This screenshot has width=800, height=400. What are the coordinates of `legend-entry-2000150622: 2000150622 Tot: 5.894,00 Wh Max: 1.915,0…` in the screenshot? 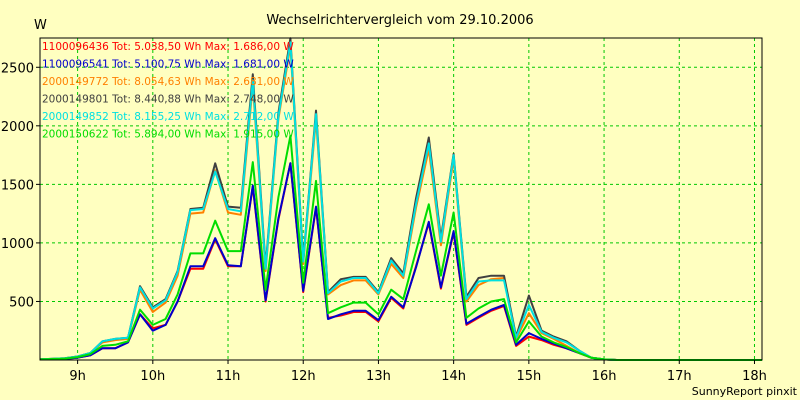 It's located at (168, 135).